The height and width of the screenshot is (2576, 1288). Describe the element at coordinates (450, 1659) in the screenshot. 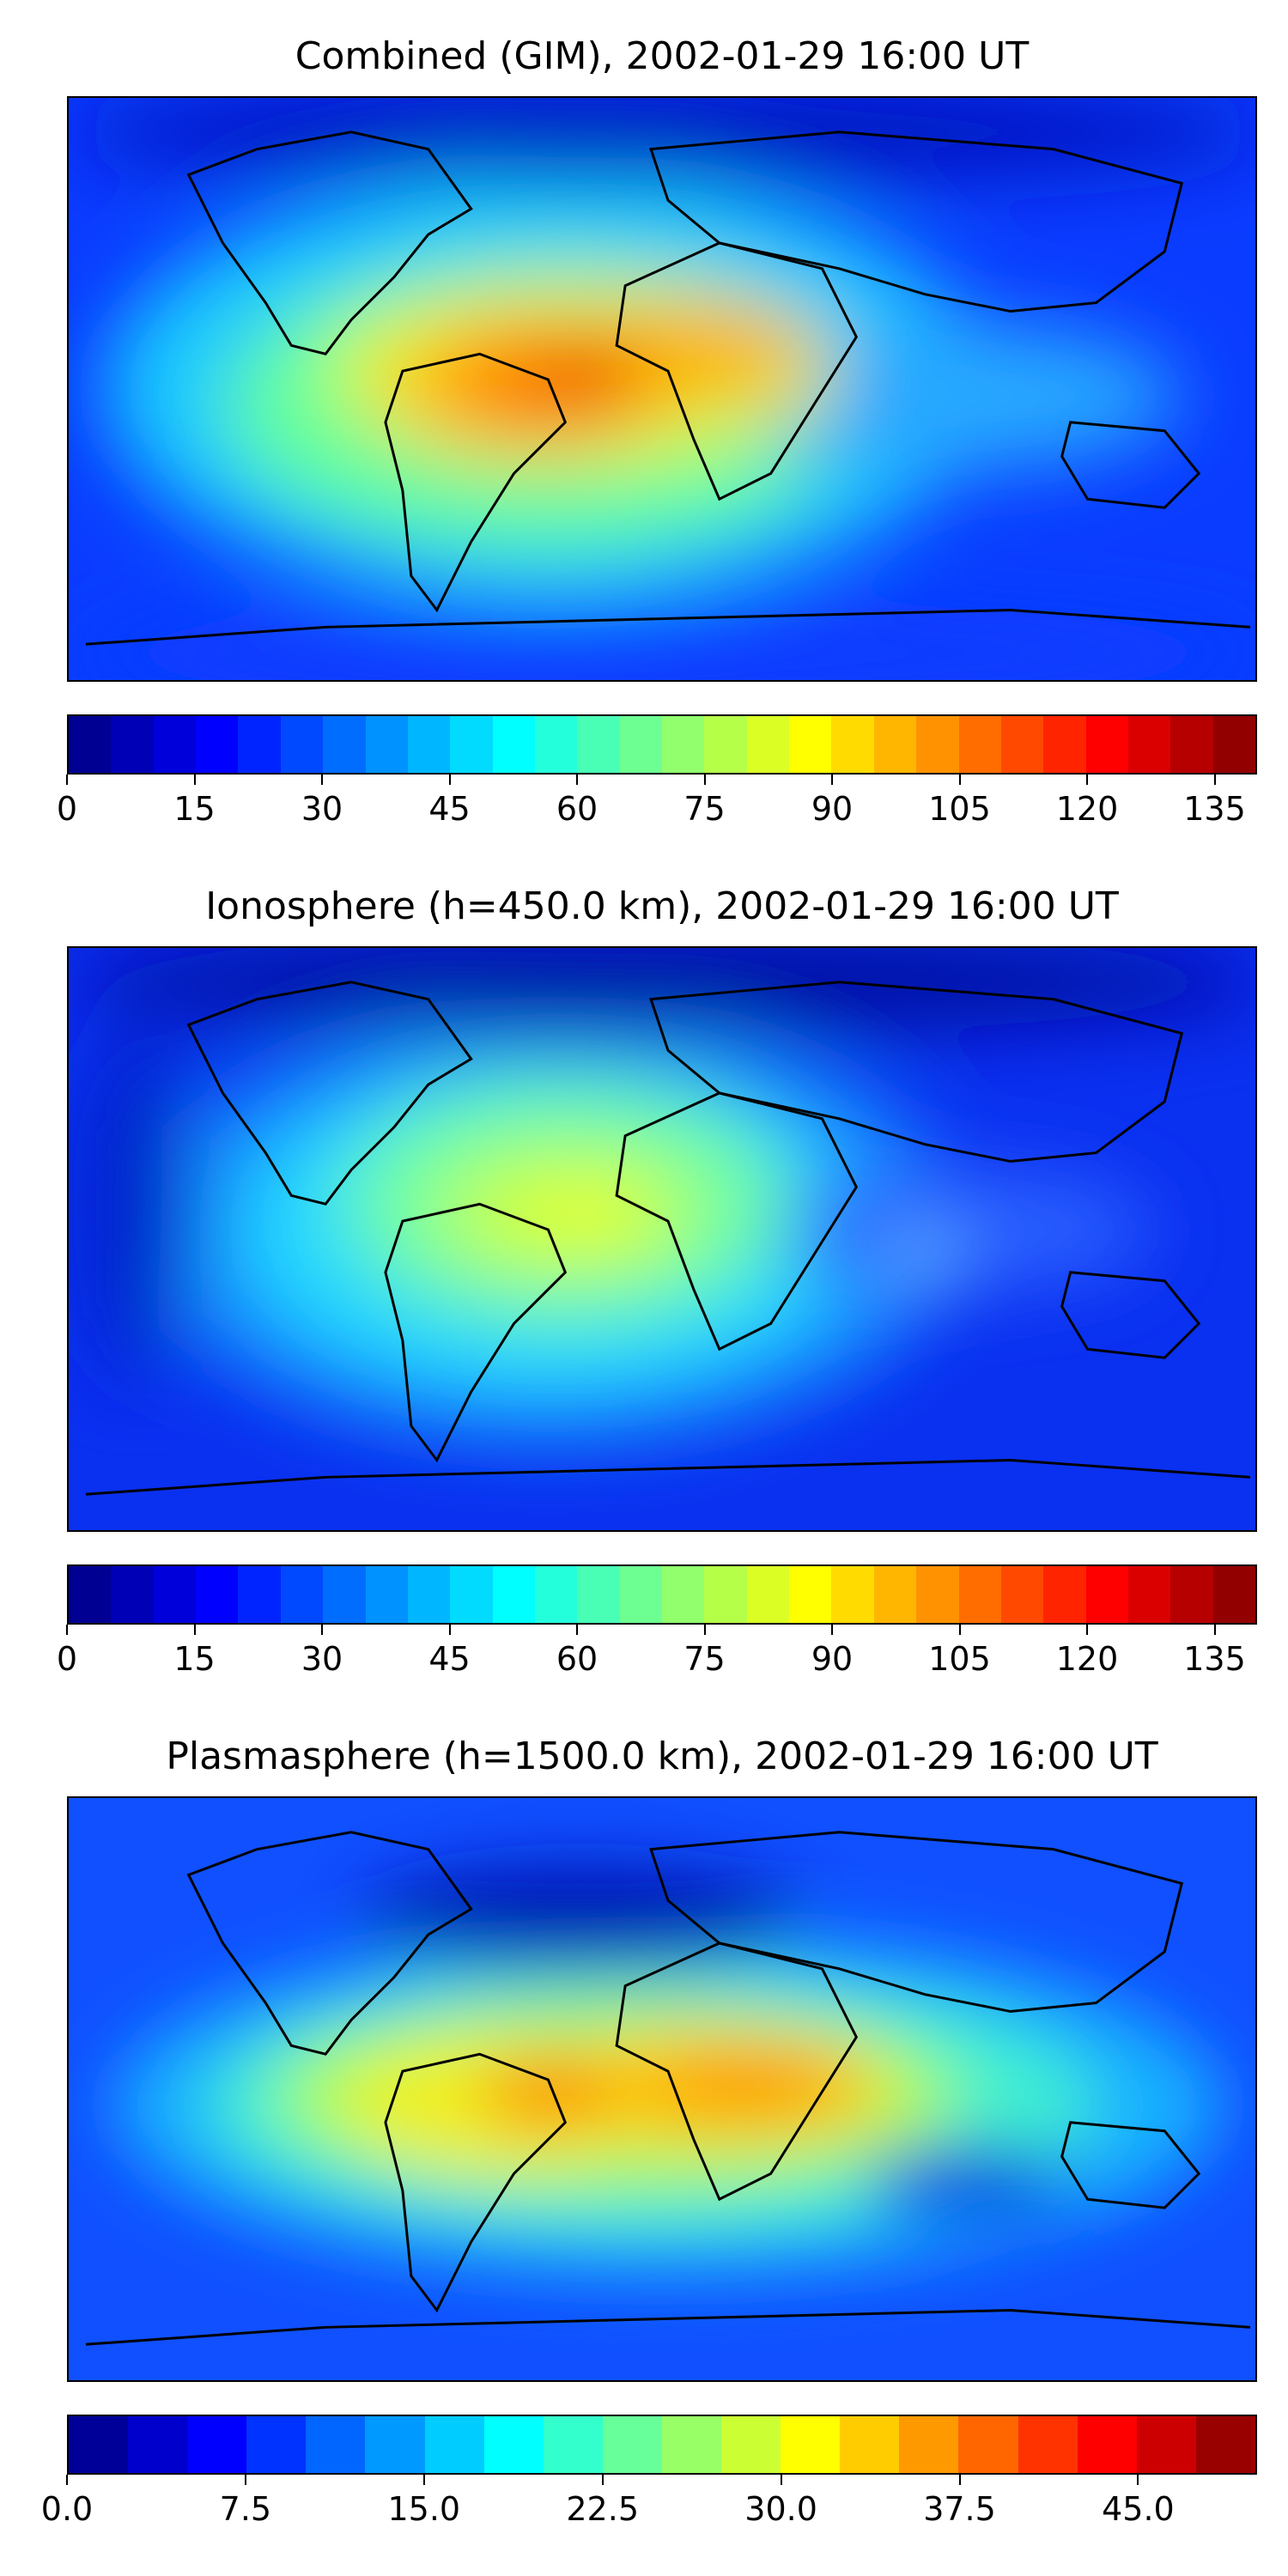

I see `colorbar-tick-label: 45` at that location.